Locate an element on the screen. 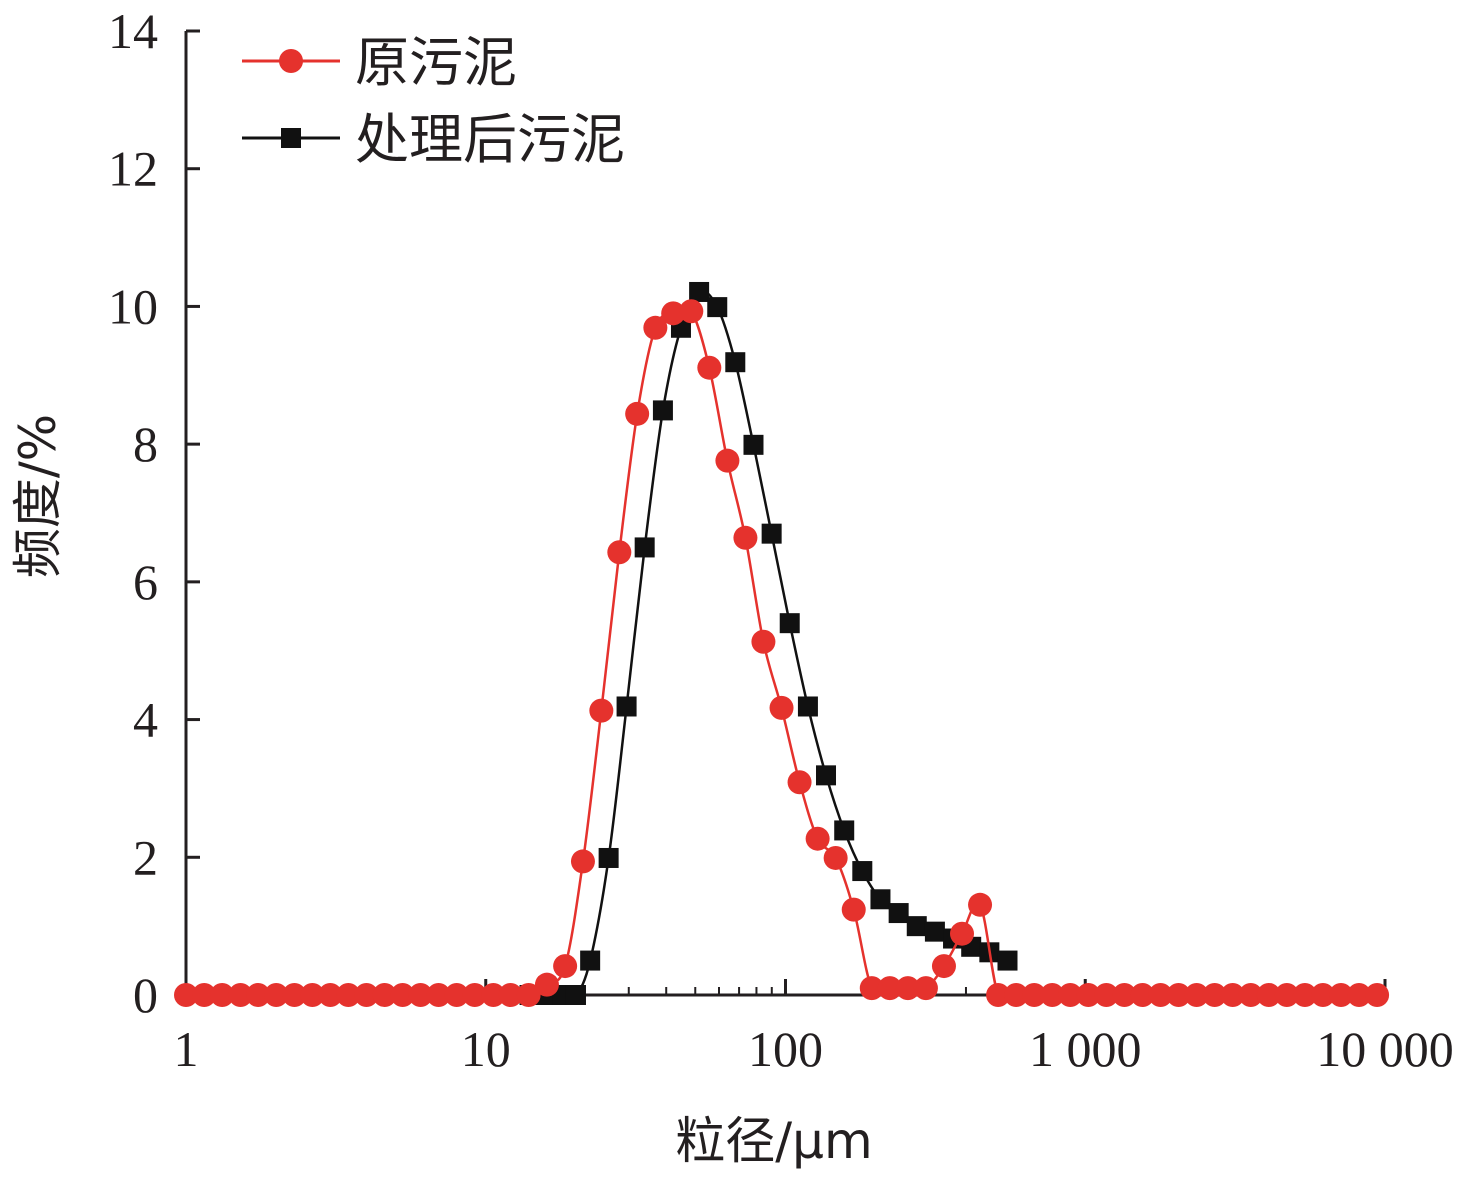  y-tick-label: 2 is located at coordinates (145, 857).